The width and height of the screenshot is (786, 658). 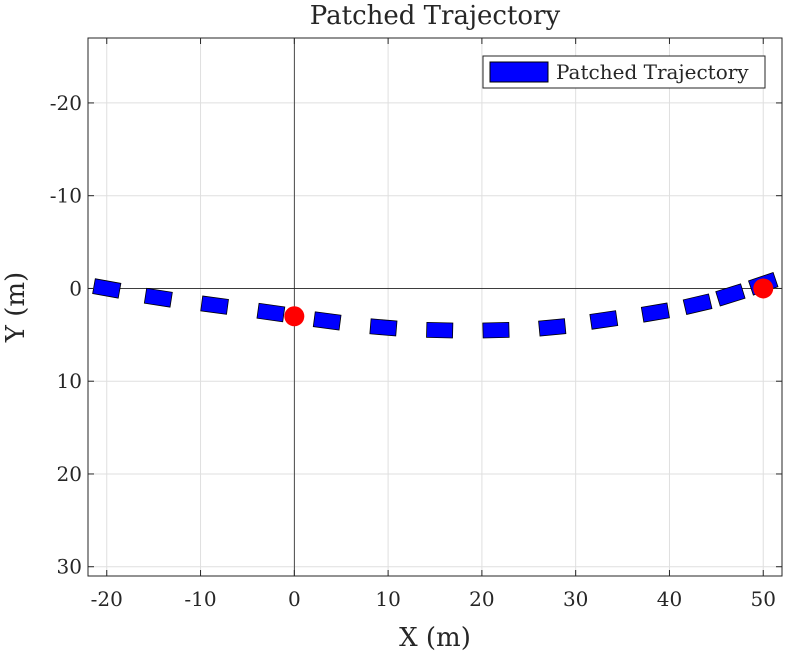 What do you see at coordinates (200, 599) in the screenshot?
I see `x-tick-label: -10` at bounding box center [200, 599].